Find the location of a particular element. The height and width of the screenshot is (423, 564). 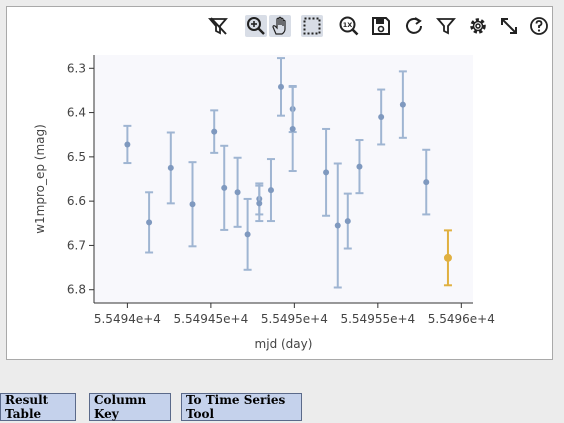

zoom-icon is located at coordinates (256, 26).